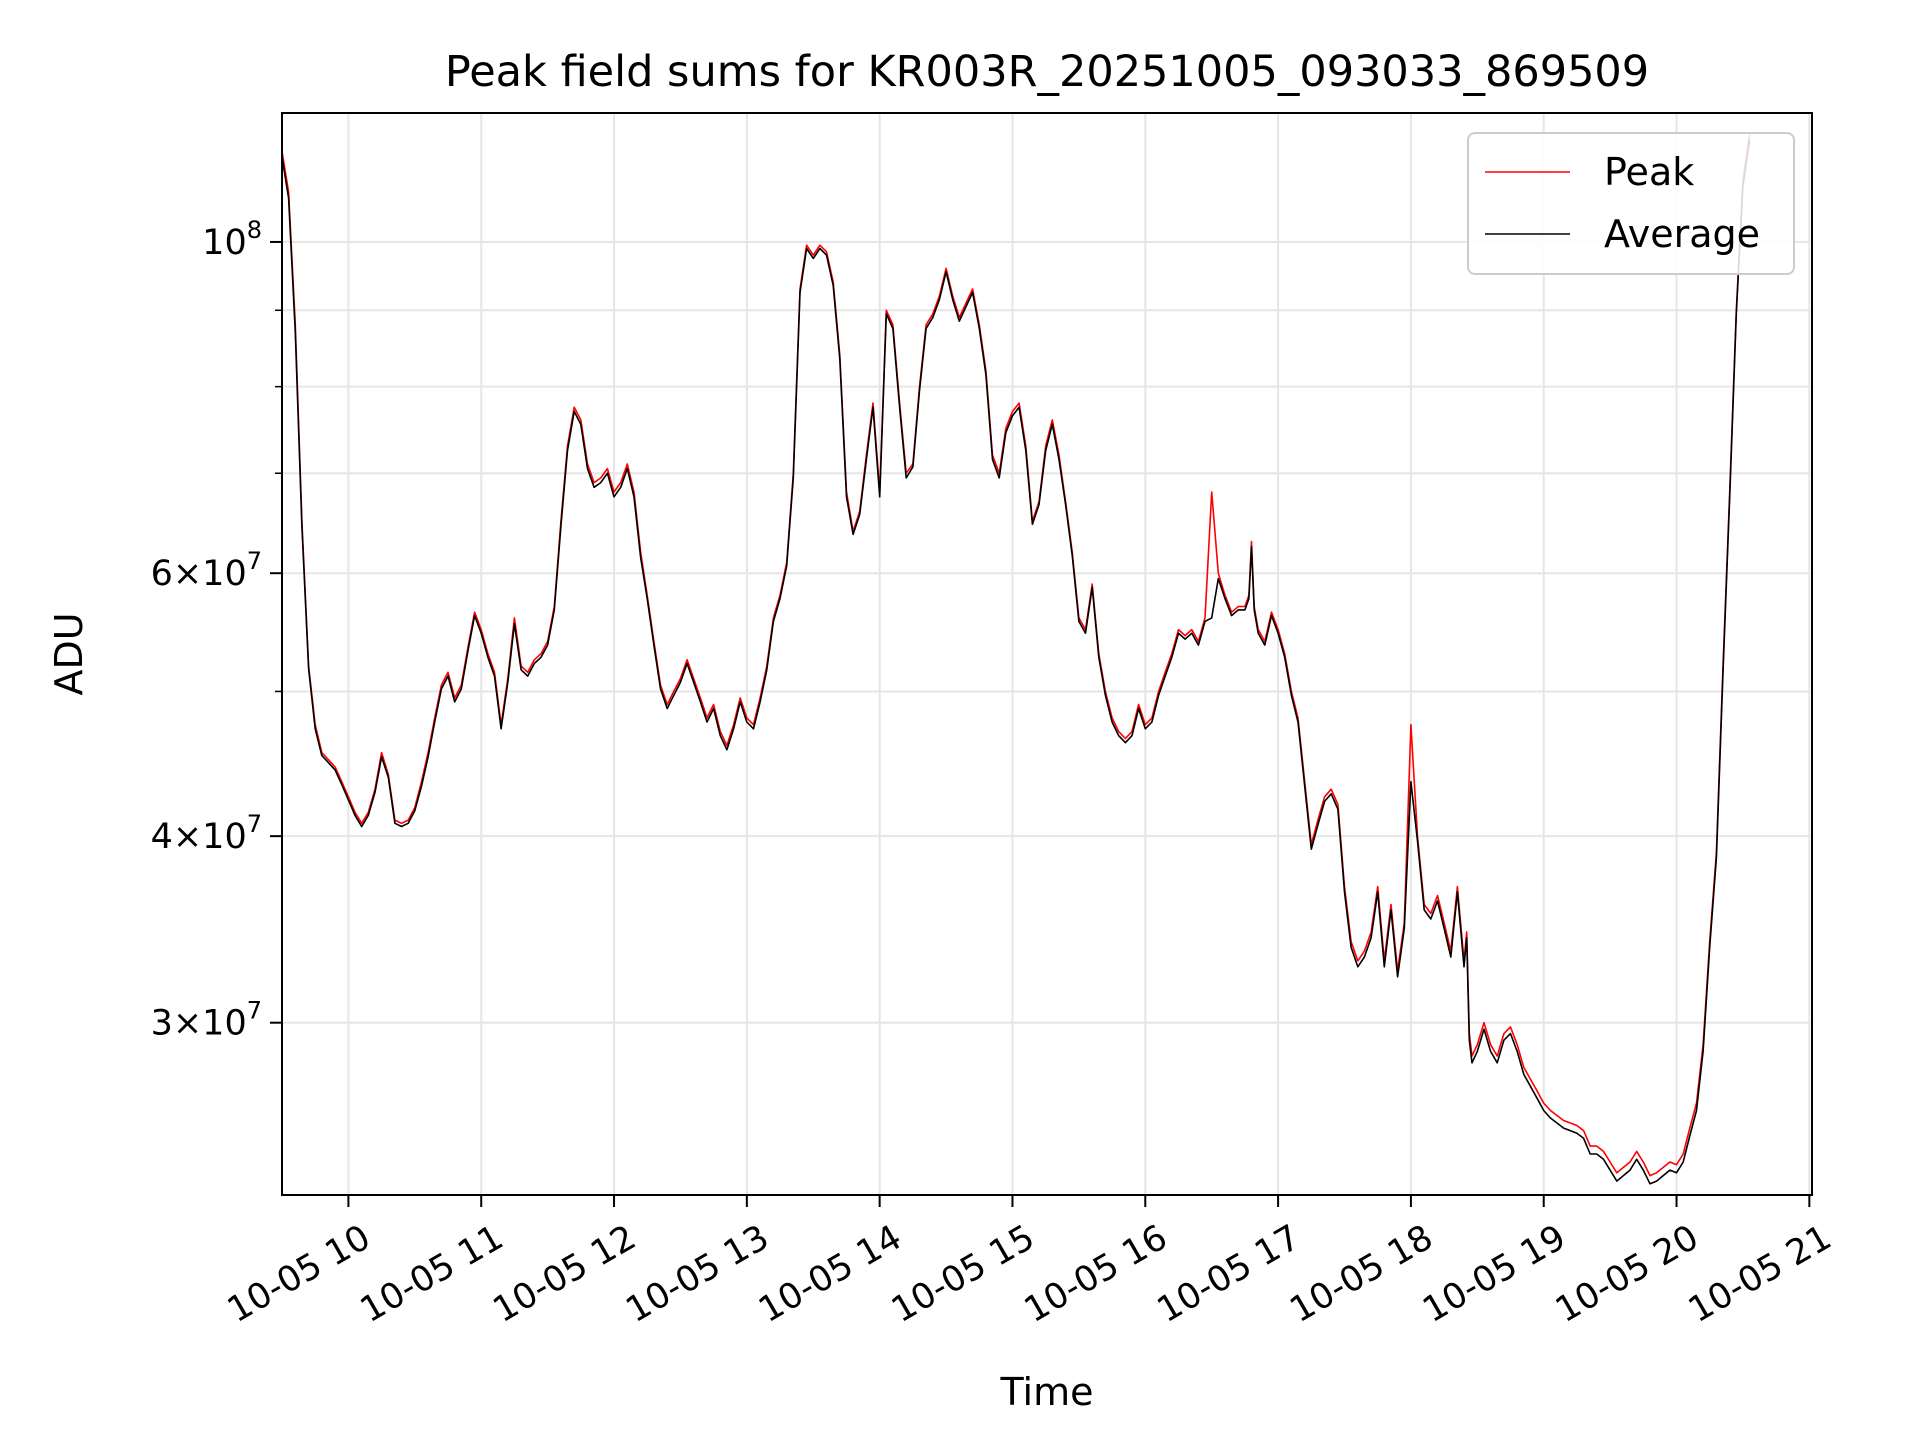 The width and height of the screenshot is (1920, 1440). Describe the element at coordinates (206, 570) in the screenshot. I see `y-tick-label: 6×107` at that location.